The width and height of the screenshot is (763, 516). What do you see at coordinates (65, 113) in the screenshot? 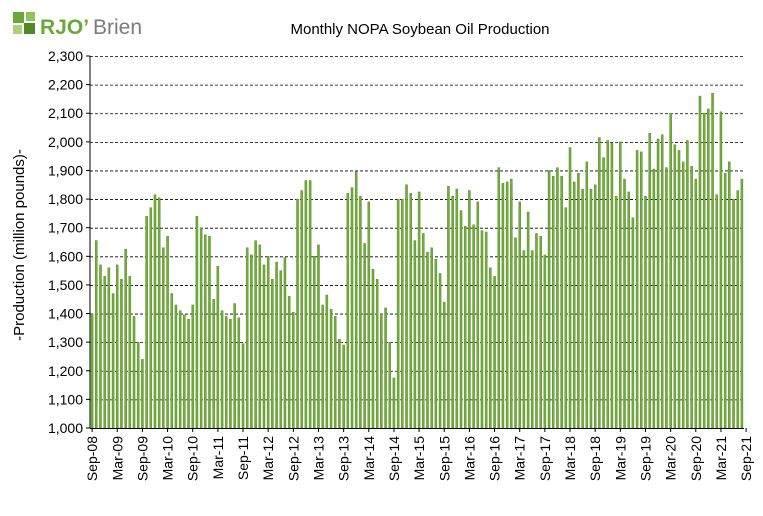
I see `y-tick-label: 2,100` at bounding box center [65, 113].